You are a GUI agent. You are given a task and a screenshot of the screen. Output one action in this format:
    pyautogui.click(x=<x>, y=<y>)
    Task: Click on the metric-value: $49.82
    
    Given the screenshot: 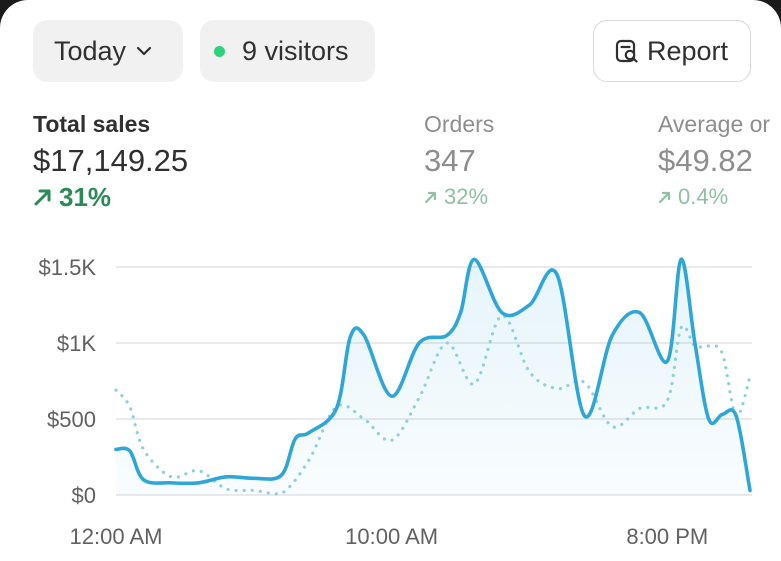 What is the action you would take?
    pyautogui.click(x=705, y=160)
    